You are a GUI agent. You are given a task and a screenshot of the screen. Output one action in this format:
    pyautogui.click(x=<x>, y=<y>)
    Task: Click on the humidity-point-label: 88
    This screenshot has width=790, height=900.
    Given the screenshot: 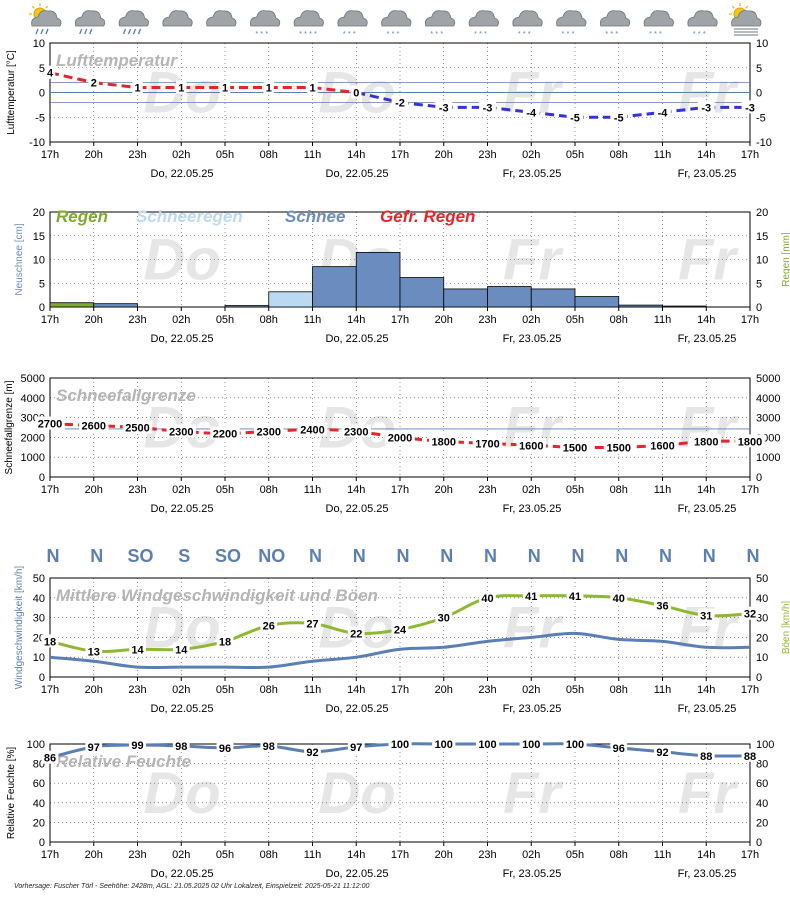 What is the action you would take?
    pyautogui.click(x=706, y=757)
    